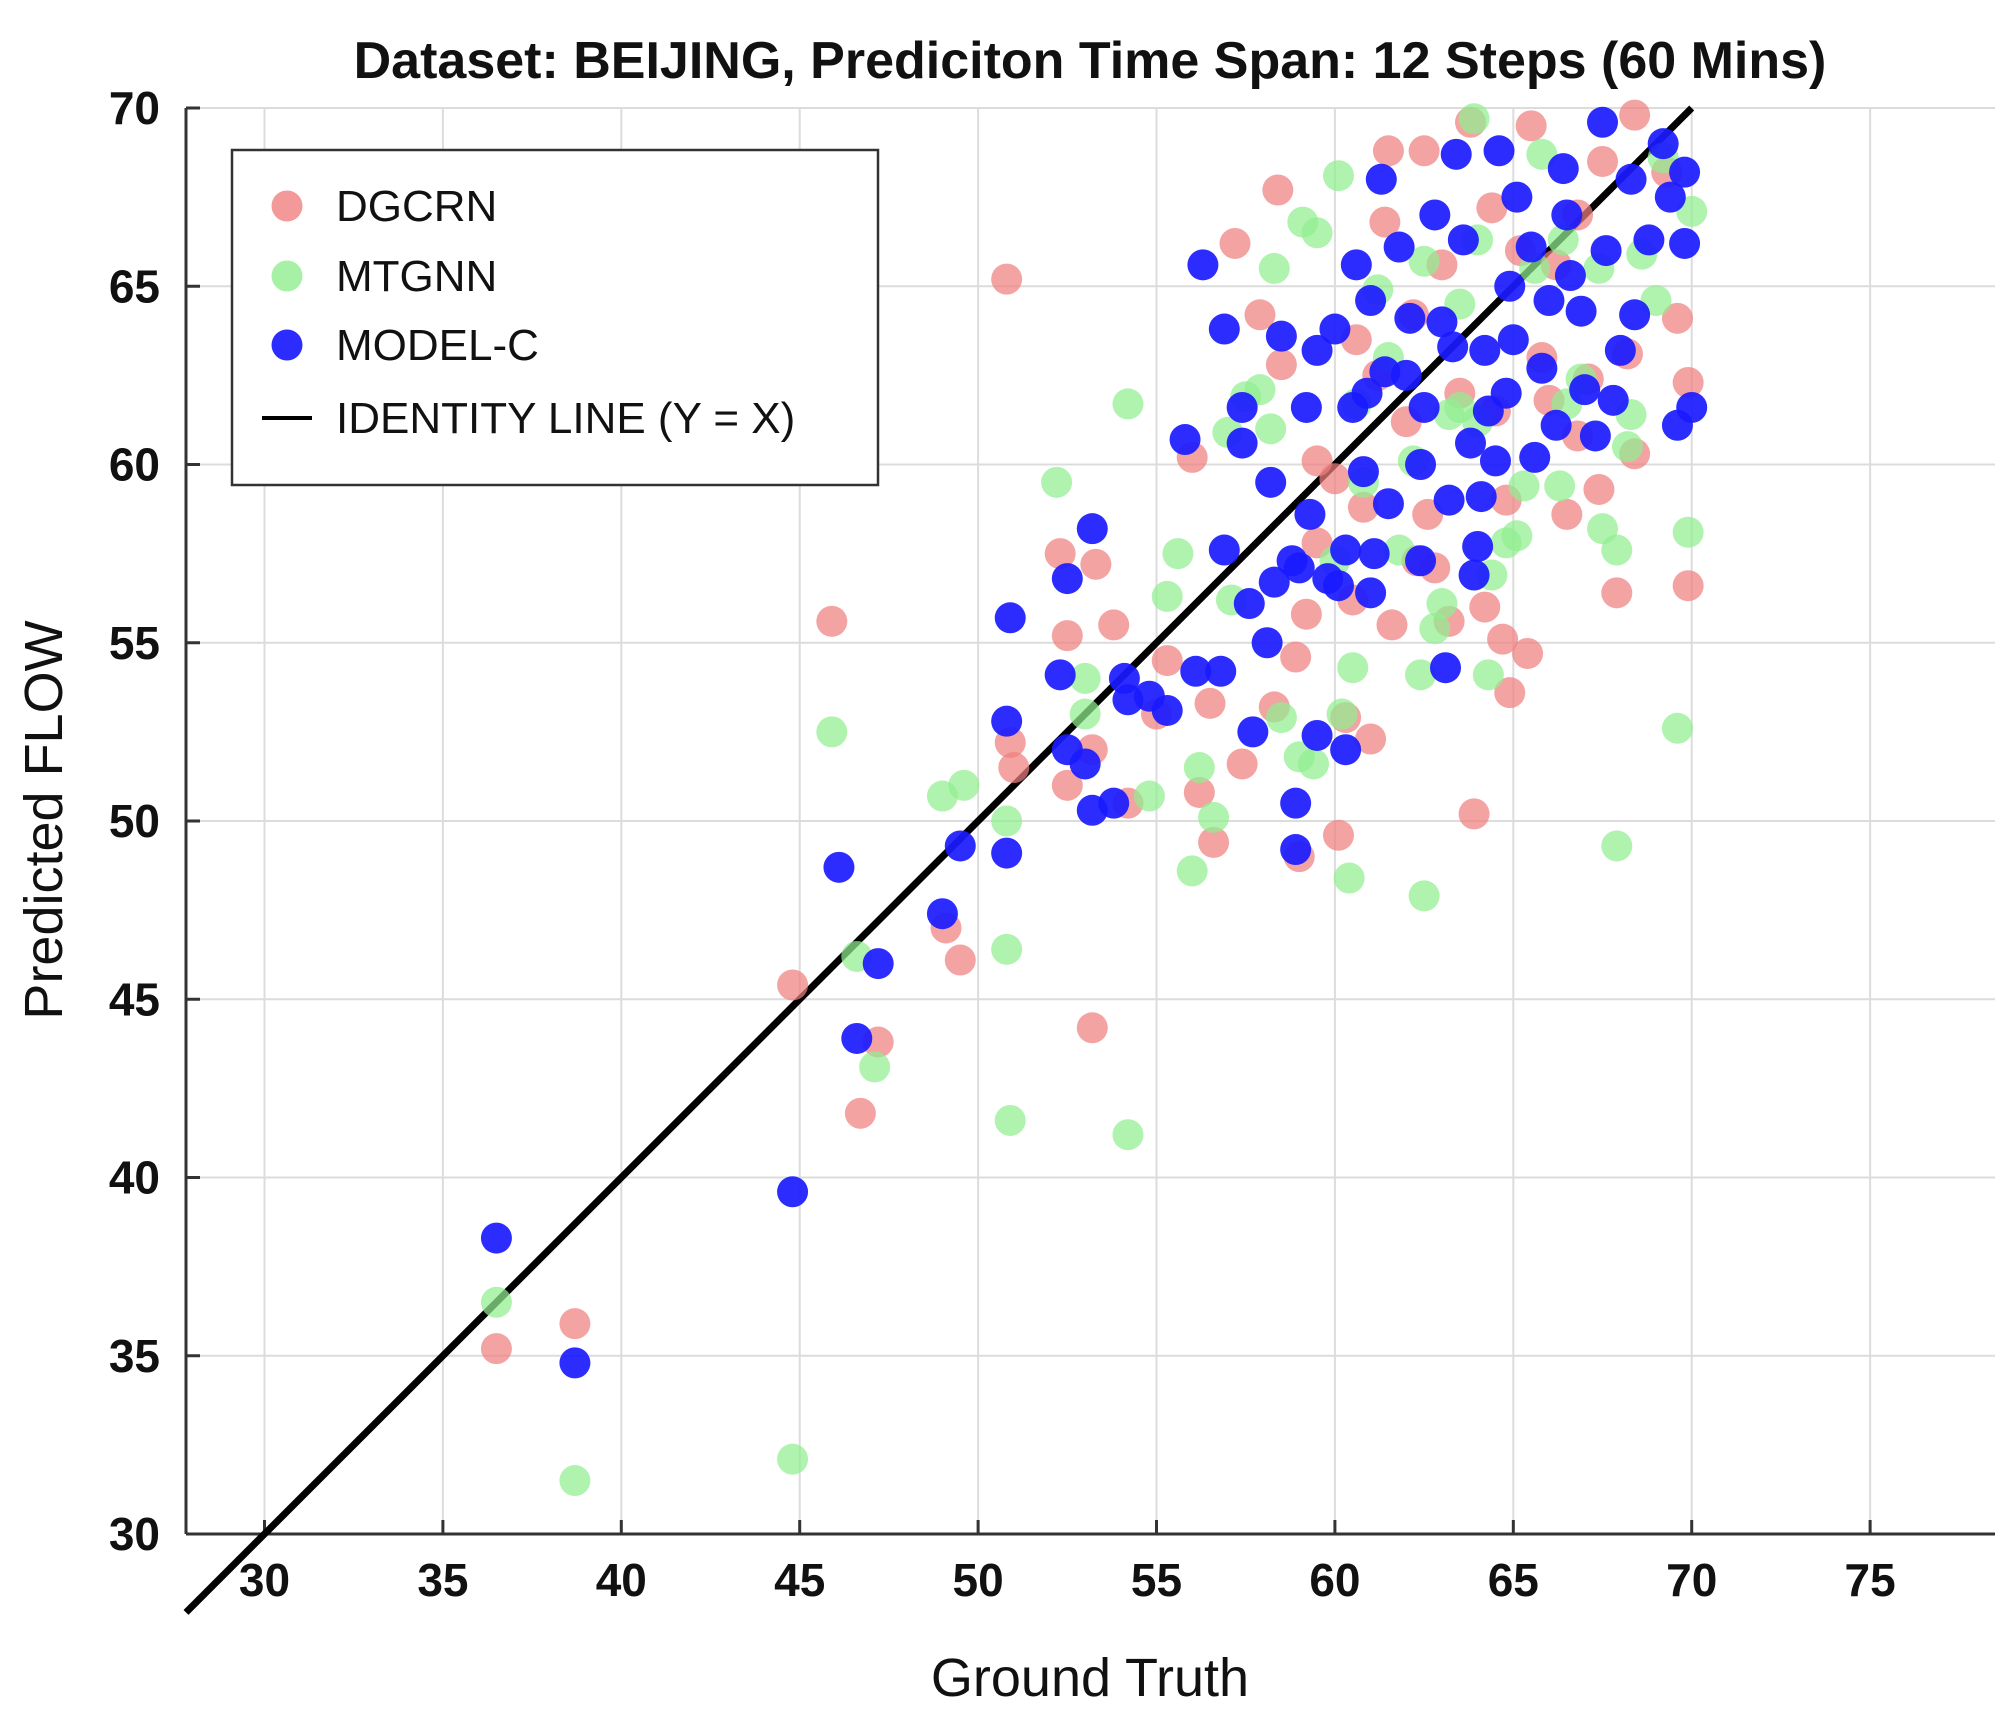  Describe the element at coordinates (799, 1580) in the screenshot. I see `x-tick-label: 45` at that location.